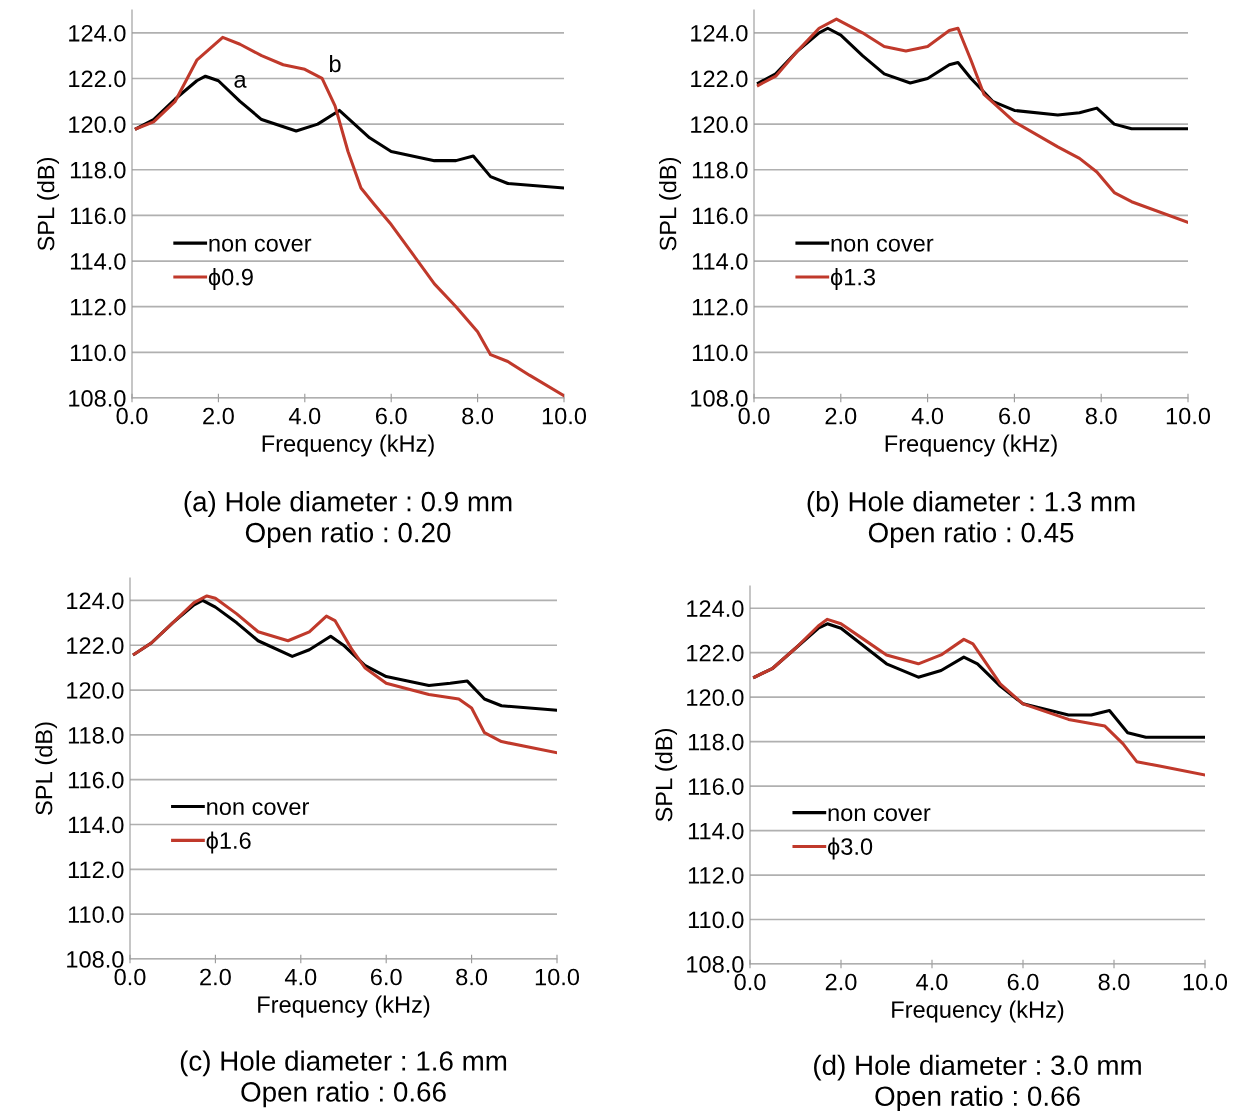 This screenshot has width=1242, height=1111. What do you see at coordinates (853, 279) in the screenshot?
I see `legend-label: ϕ1.3` at bounding box center [853, 279].